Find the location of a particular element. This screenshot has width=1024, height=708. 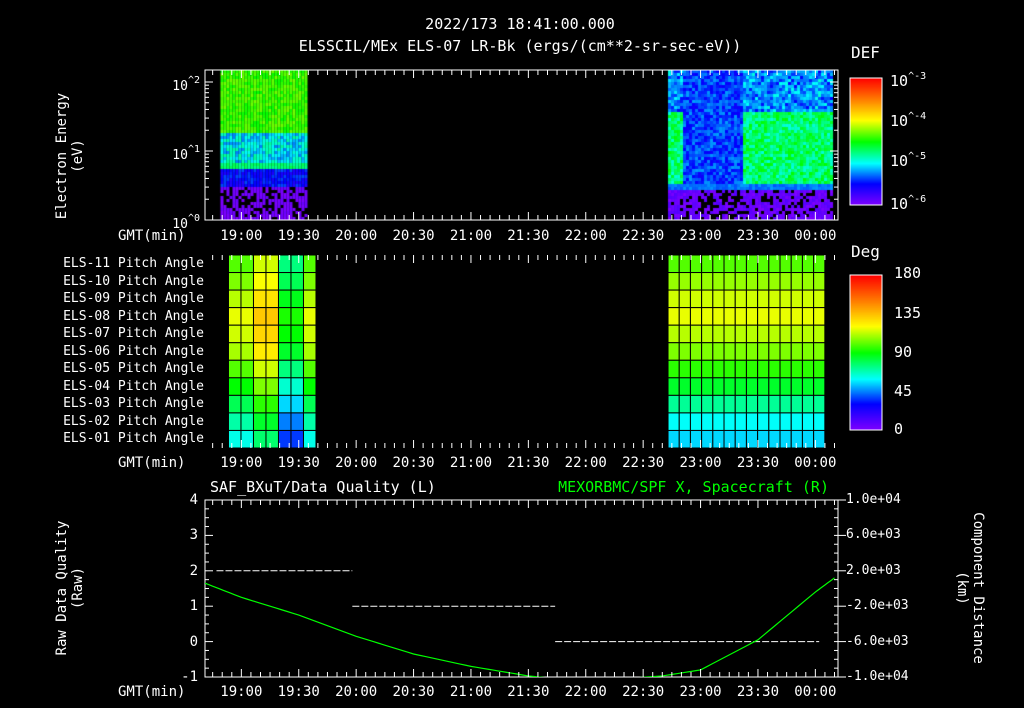

pitch-angle-row-label: ELS-08 Pitch Angle is located at coordinates (133, 316).